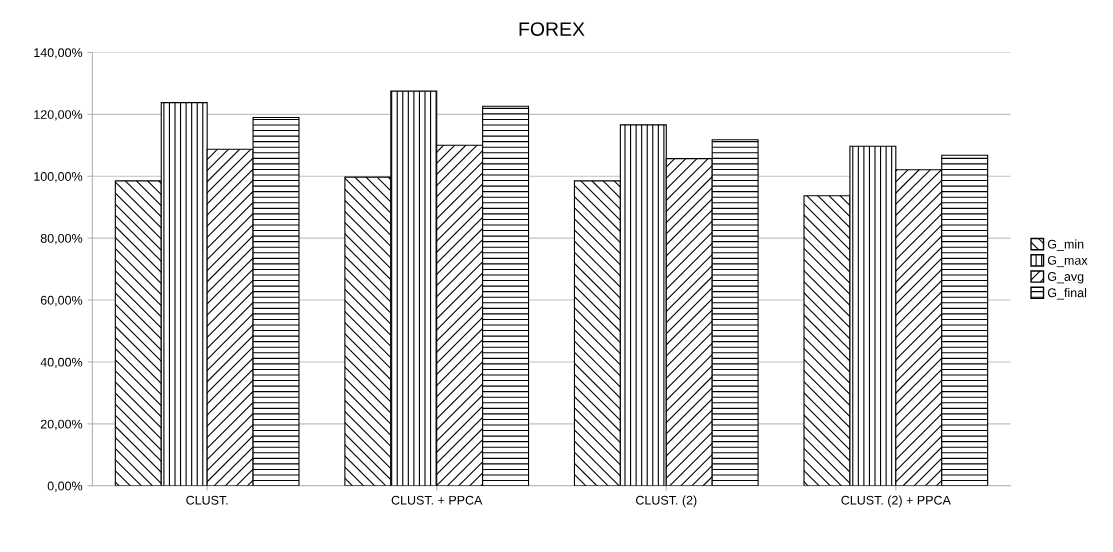 This screenshot has height=552, width=1113. I want to click on y-tick-label: 60,00%, so click(61, 301).